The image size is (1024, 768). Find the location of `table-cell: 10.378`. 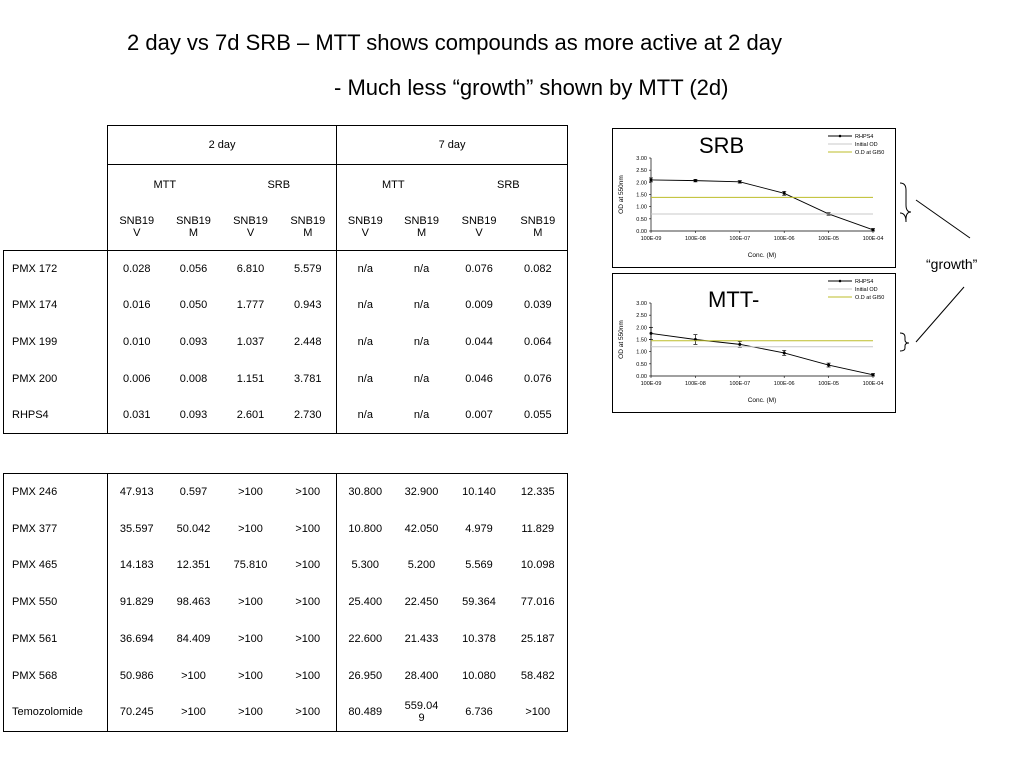

table-cell: 10.378 is located at coordinates (479, 639).